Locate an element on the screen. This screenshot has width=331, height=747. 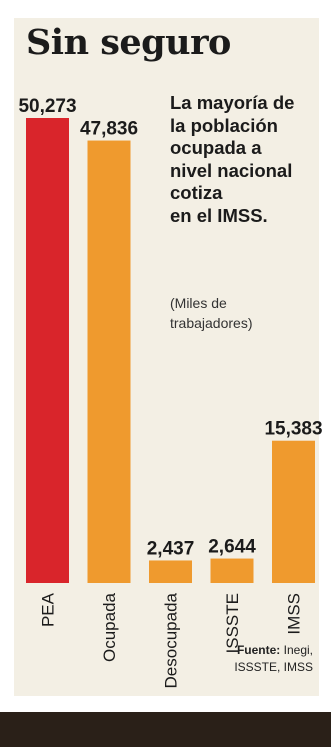
units-note: (Miles de trabajadores) is located at coordinates (240, 313).